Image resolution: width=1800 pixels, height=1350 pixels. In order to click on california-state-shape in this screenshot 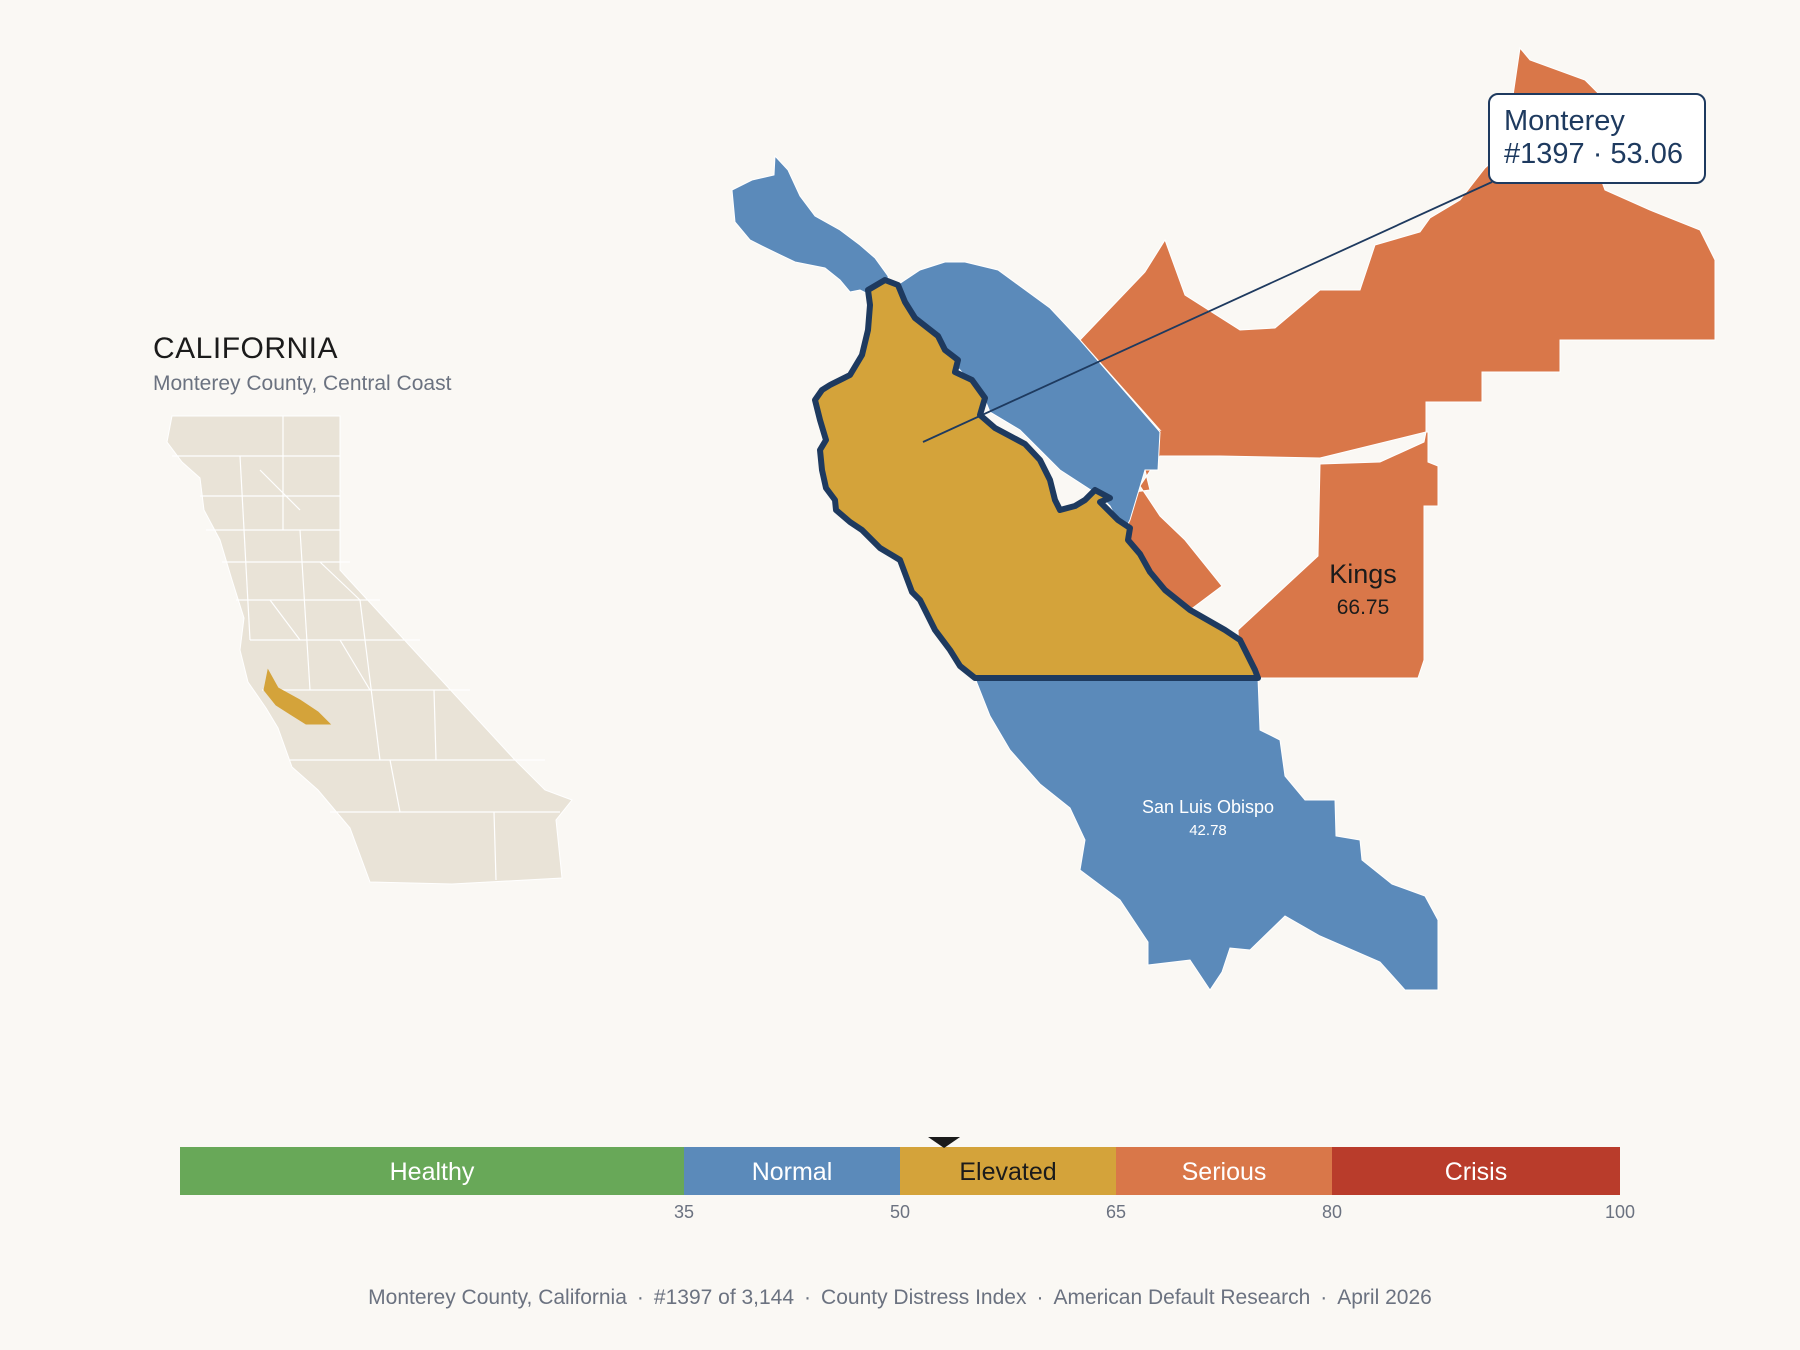, I will do `click(369, 650)`.